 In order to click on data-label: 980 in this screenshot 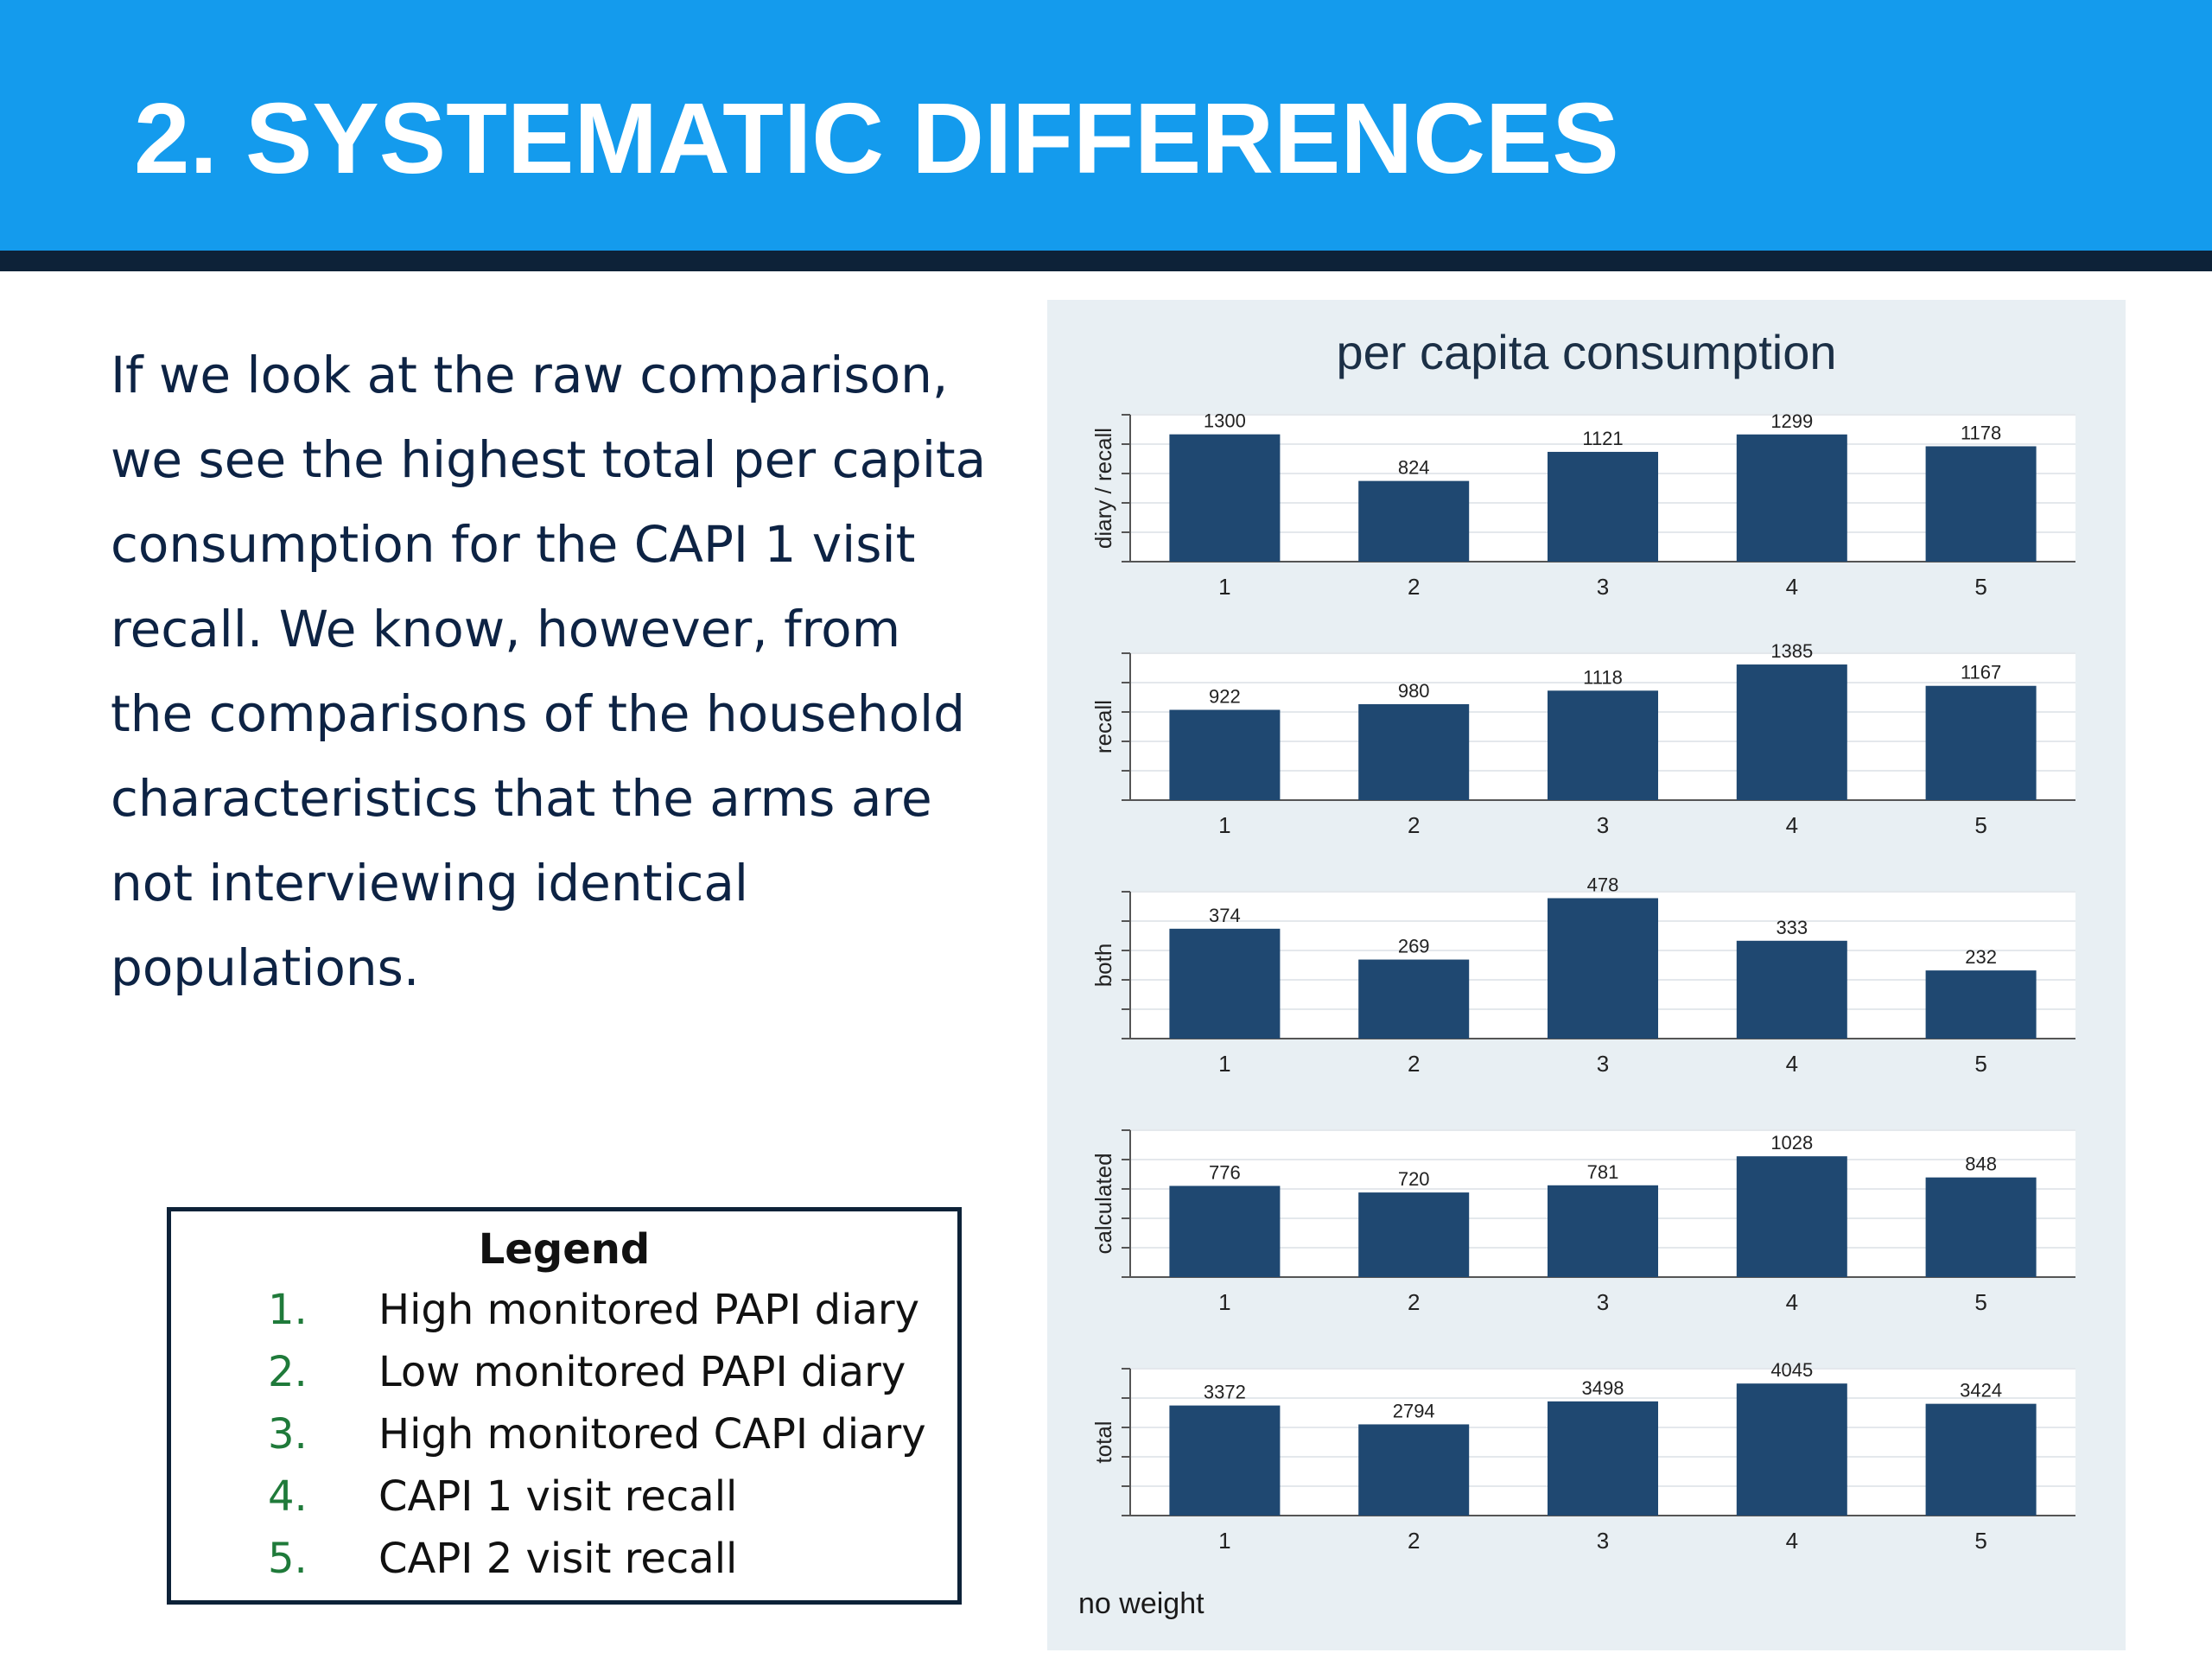, I will do `click(1414, 691)`.